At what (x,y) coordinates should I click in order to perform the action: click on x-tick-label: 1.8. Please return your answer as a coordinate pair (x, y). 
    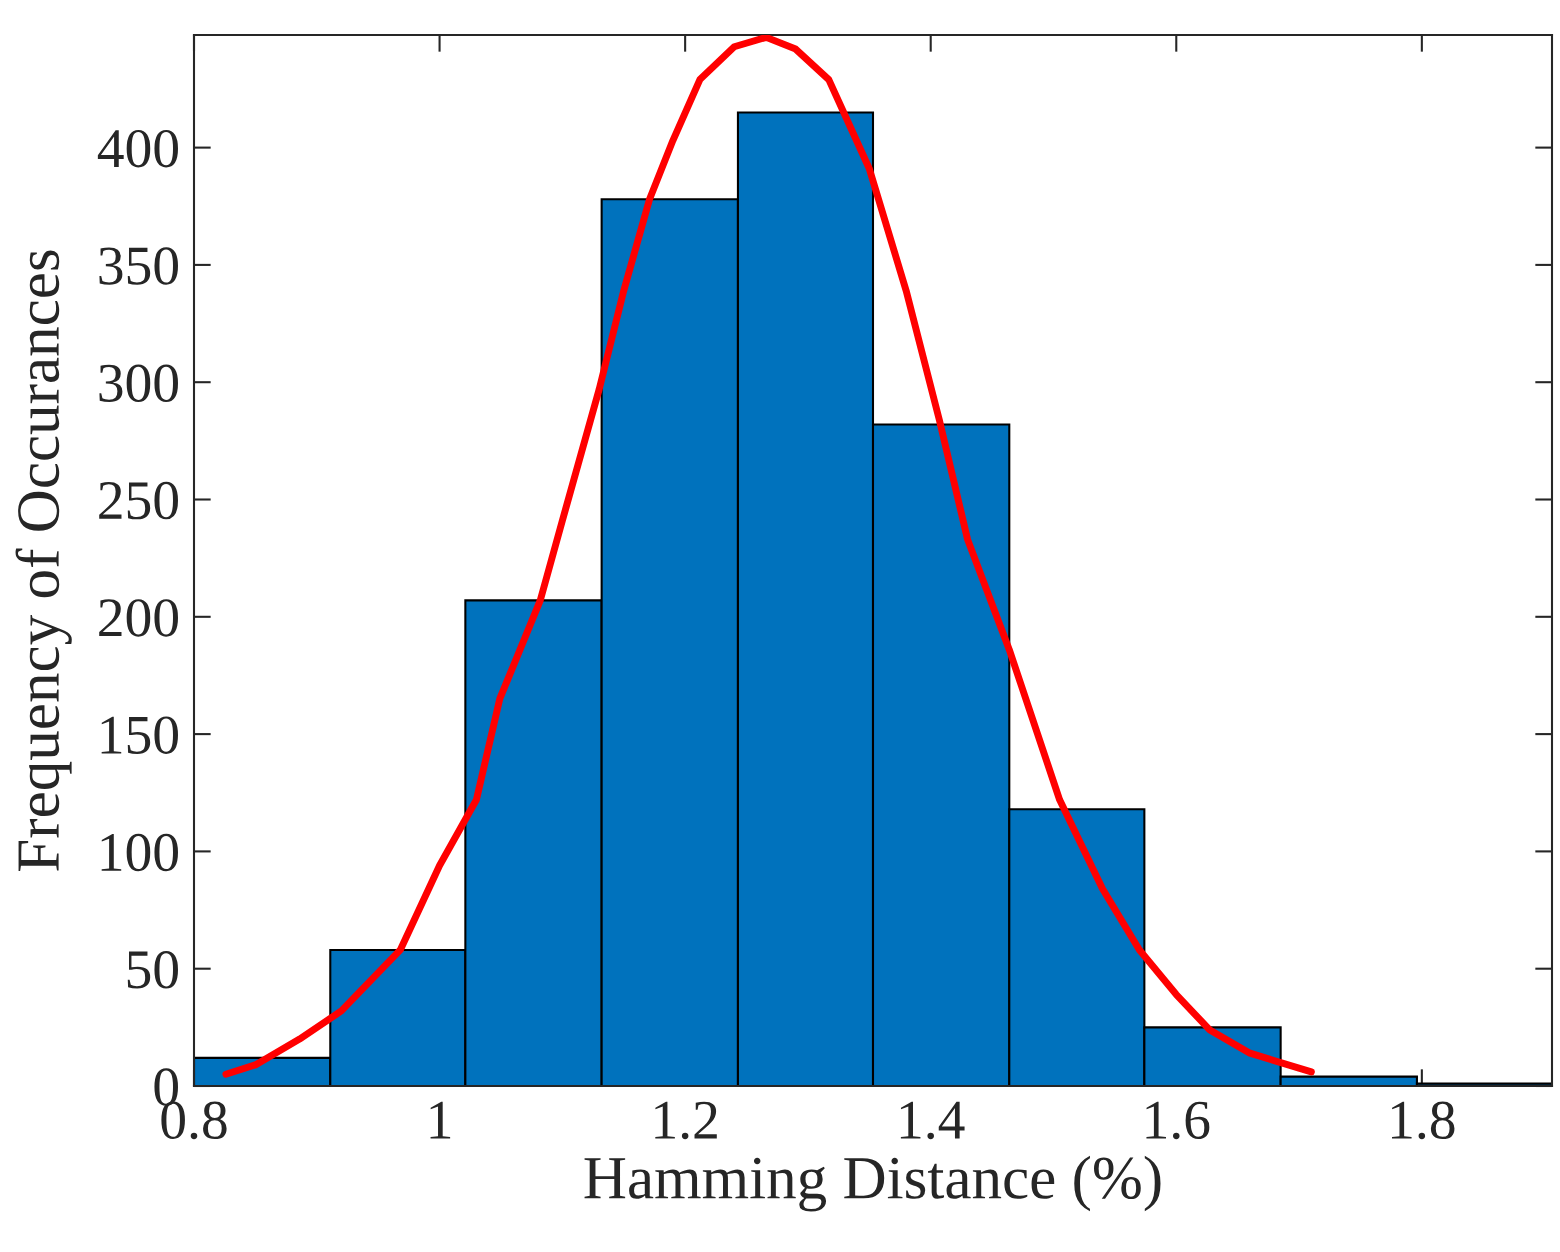
    Looking at the image, I should click on (1423, 1120).